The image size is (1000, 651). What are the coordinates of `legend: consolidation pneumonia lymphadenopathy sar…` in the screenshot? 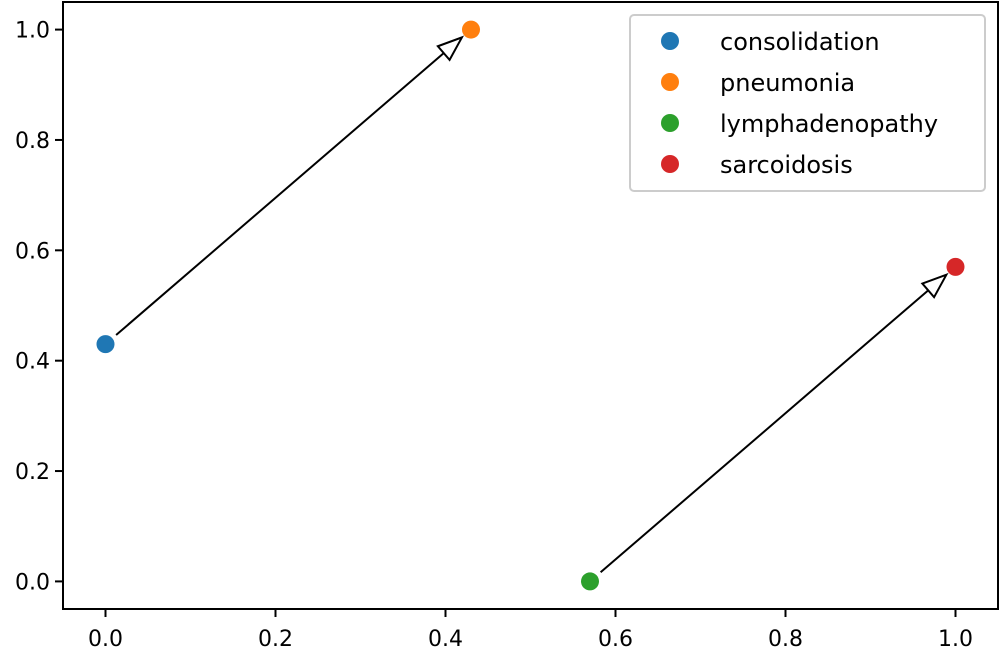 It's located at (807, 103).